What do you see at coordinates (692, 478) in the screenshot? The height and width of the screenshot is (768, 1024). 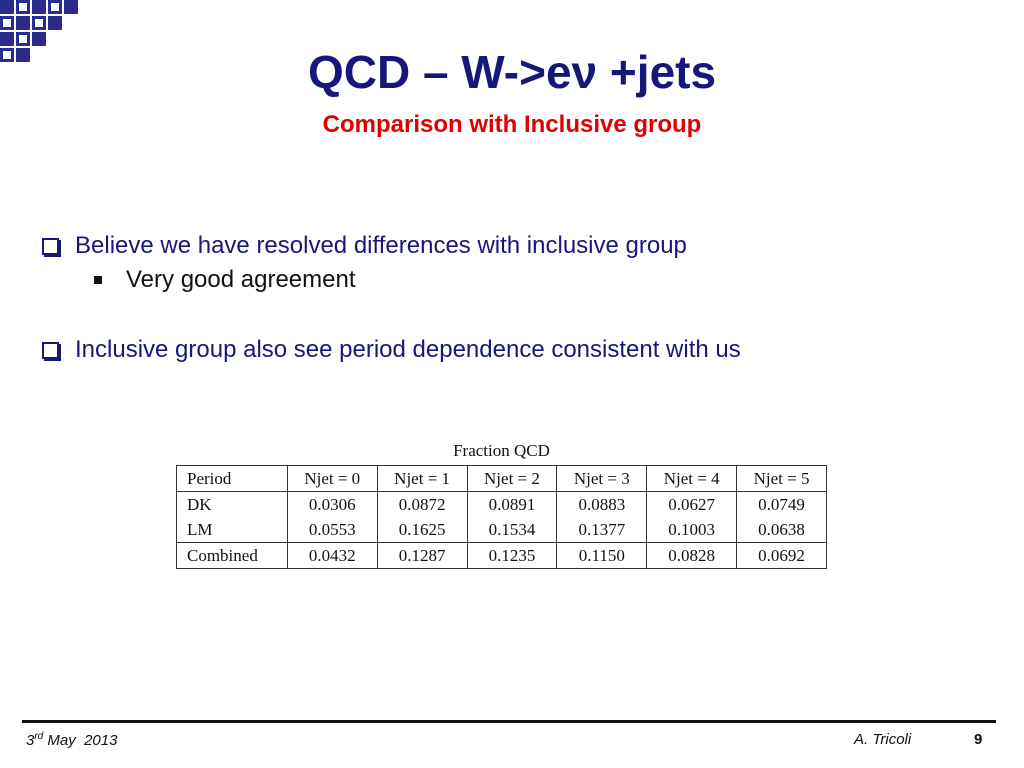 I see `table-header-cell: Njet = 4` at bounding box center [692, 478].